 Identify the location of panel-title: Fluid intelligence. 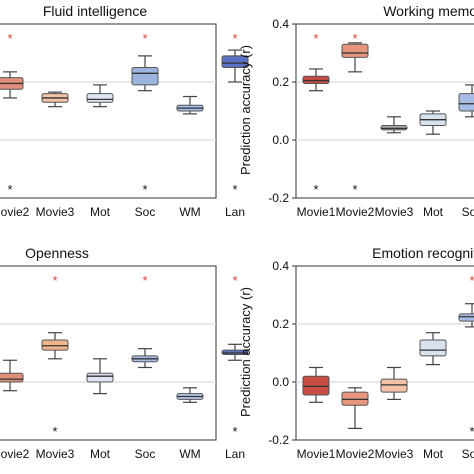
(95, 11).